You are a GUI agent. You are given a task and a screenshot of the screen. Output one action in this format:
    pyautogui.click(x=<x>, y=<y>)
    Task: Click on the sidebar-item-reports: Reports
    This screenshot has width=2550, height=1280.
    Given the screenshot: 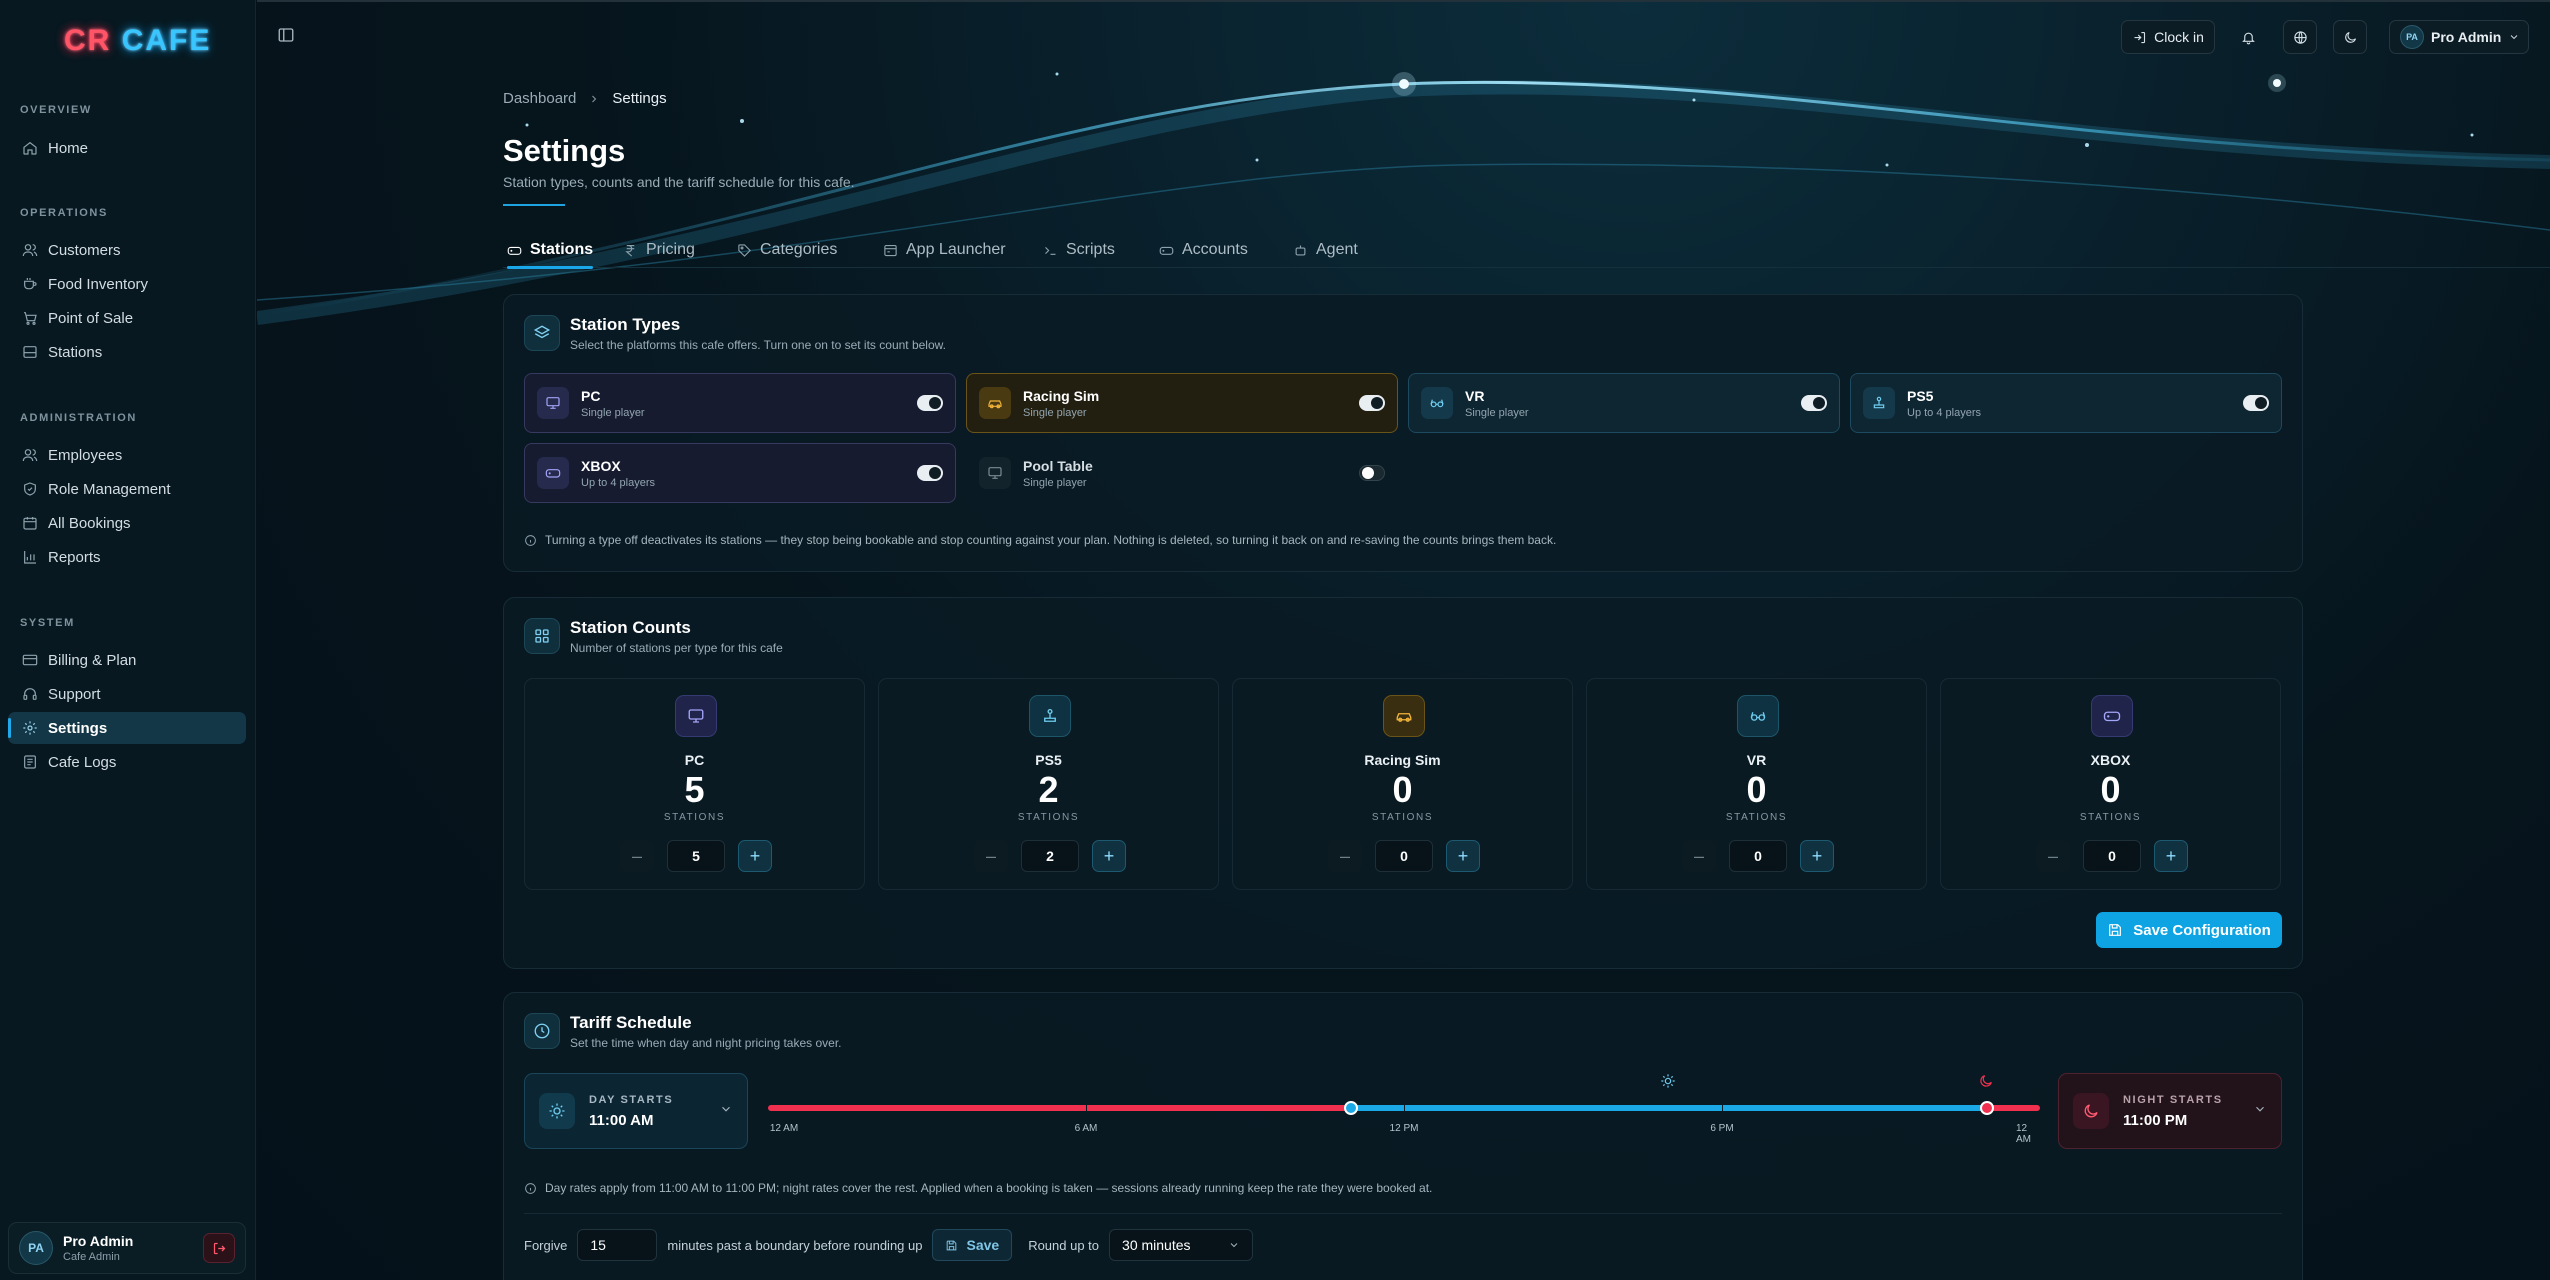 What is the action you would take?
    pyautogui.click(x=127, y=557)
    